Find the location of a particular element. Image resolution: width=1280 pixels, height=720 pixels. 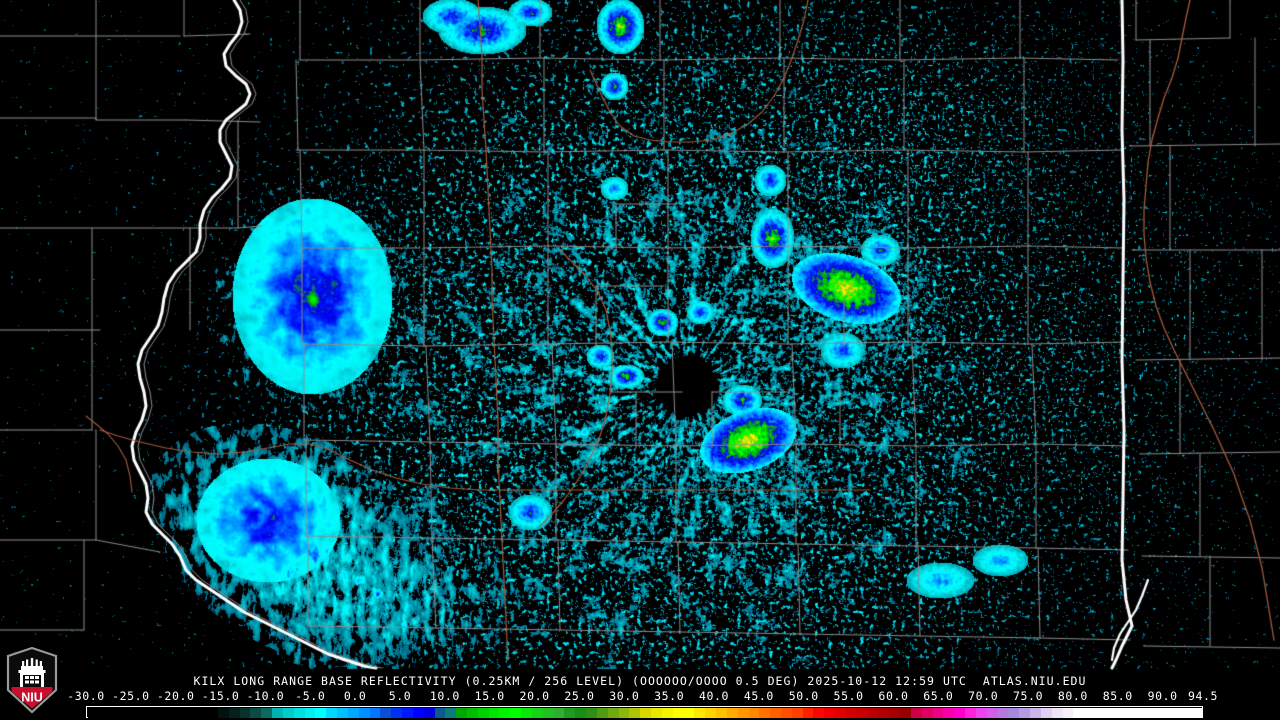

color-scale-tick-label: 10.0 is located at coordinates (444, 696).